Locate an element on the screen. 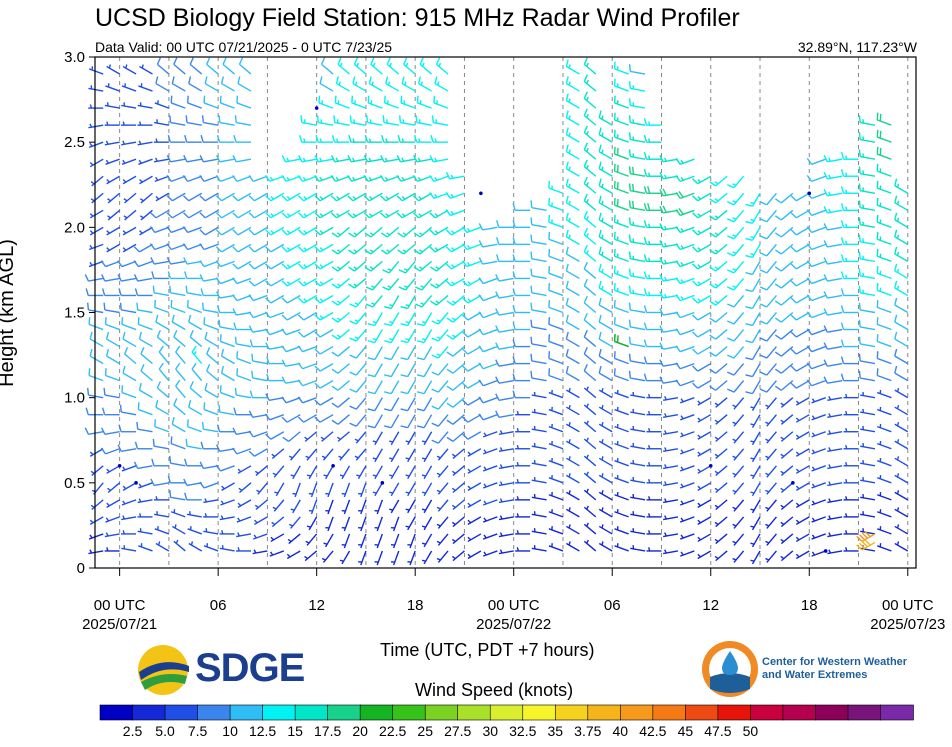 The width and height of the screenshot is (952, 747). colorbar-swatch is located at coordinates (702, 712).